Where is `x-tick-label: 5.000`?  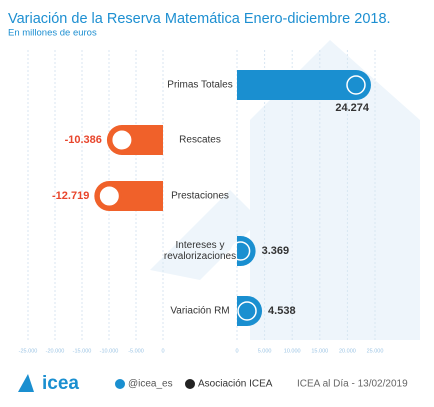
x-tick-label: 5.000 is located at coordinates (265, 351).